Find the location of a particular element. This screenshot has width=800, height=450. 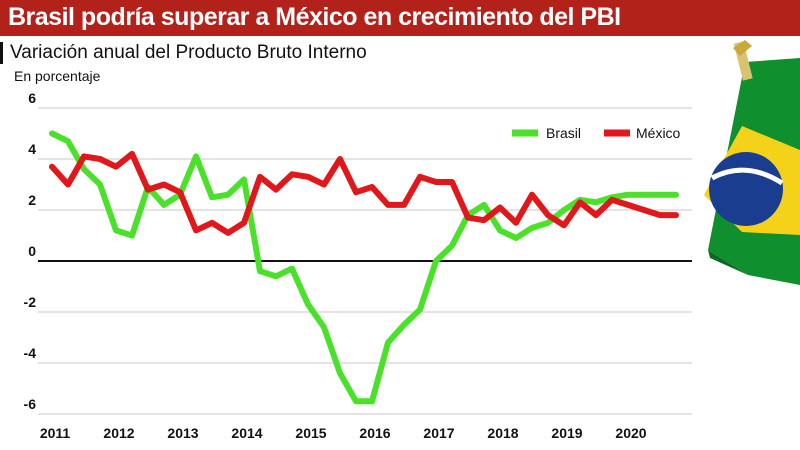

x-tick-label: 2011 is located at coordinates (55, 433).